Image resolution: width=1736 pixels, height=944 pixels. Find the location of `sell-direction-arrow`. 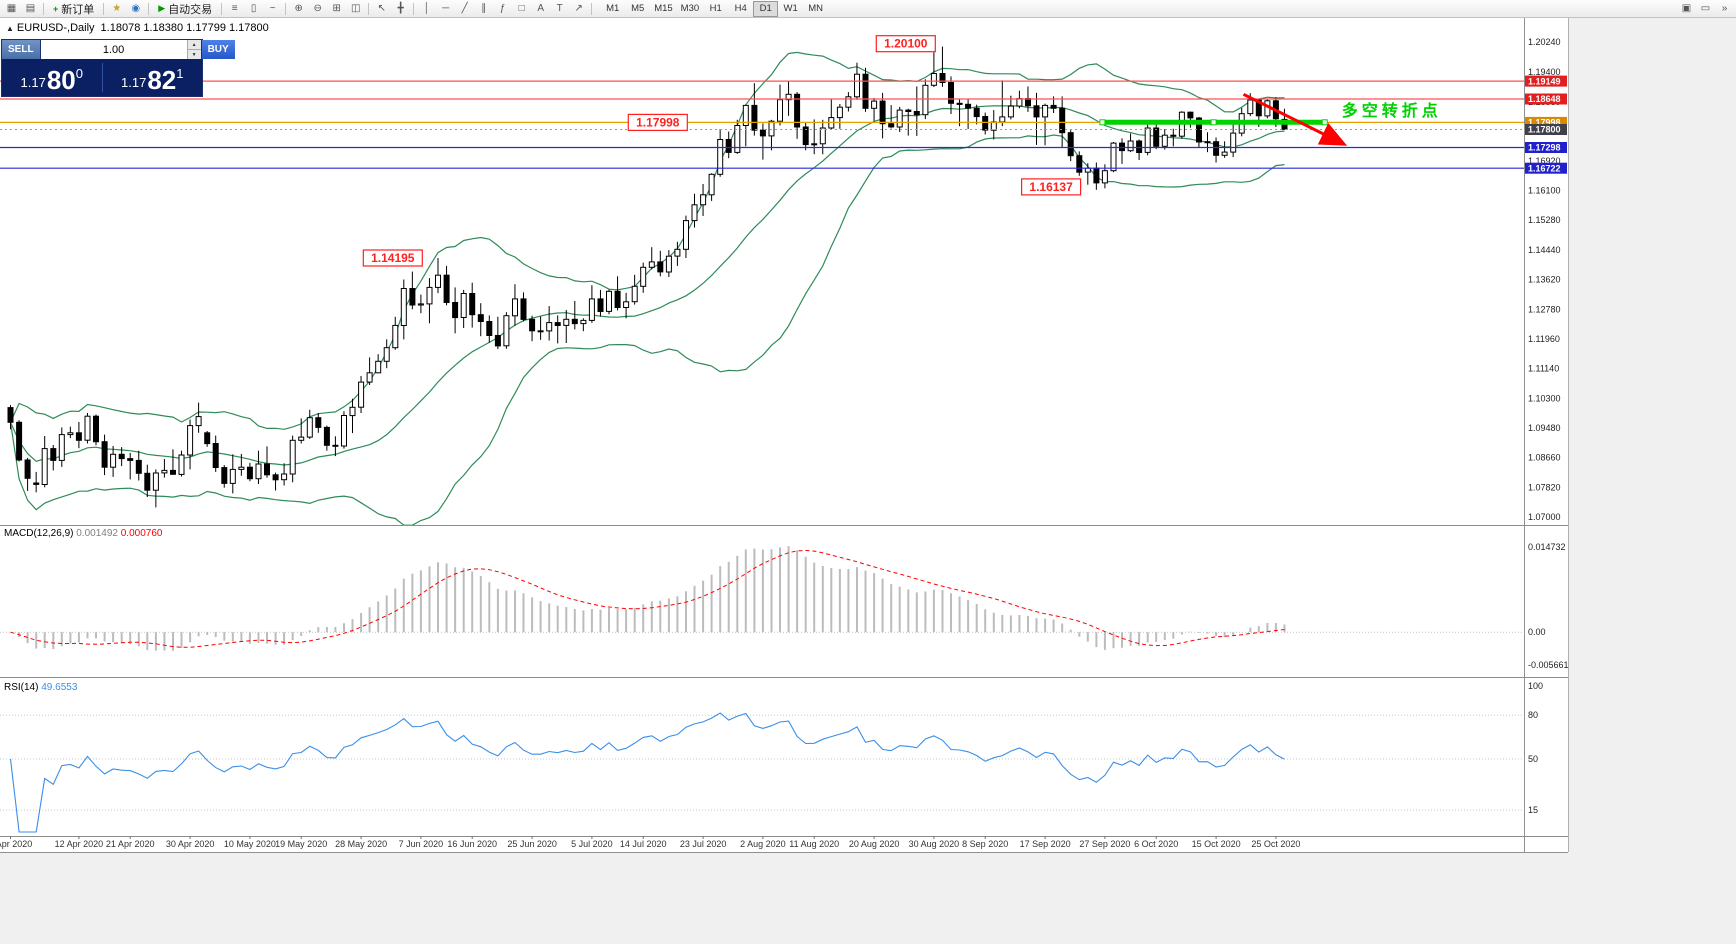

sell-direction-arrow is located at coordinates (1295, 119).